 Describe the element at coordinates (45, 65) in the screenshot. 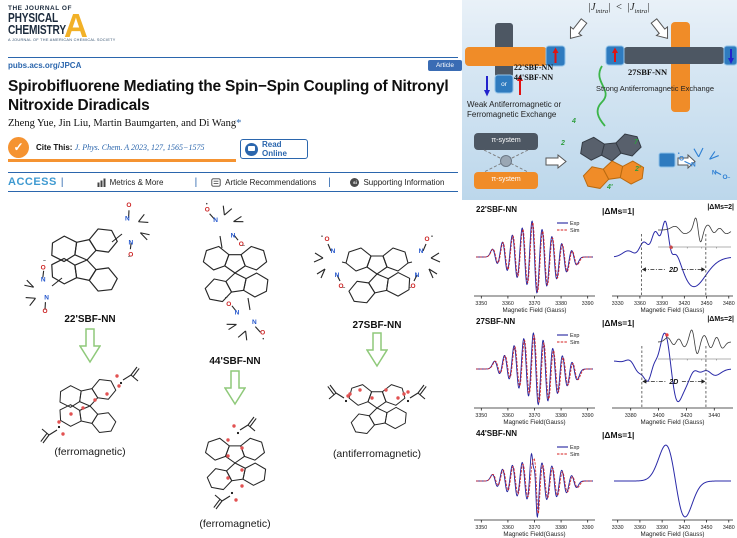

I see `journal-url-link: pubs.acs.org/JPCA` at that location.